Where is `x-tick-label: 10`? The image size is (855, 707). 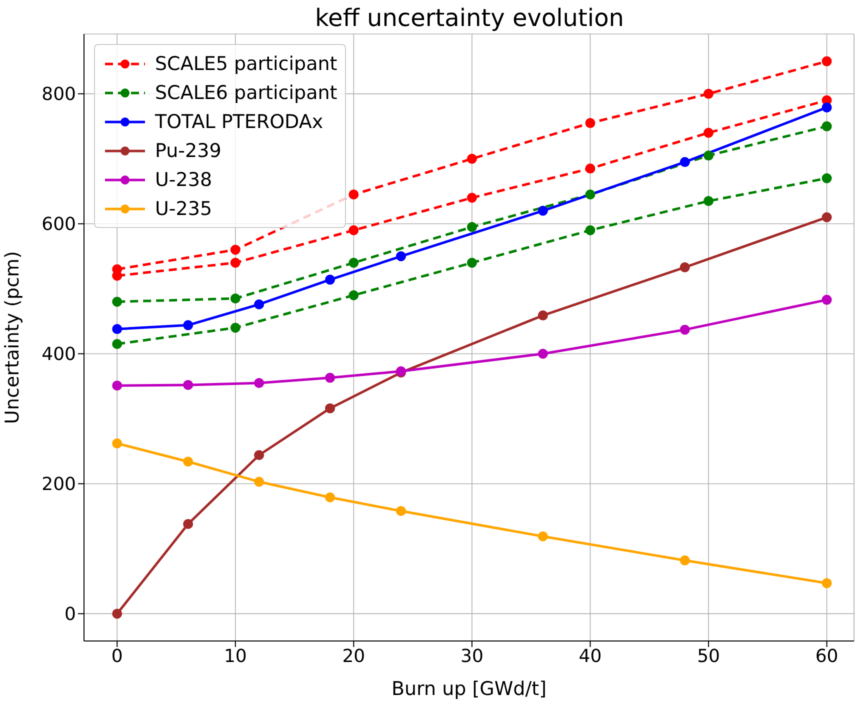 x-tick-label: 10 is located at coordinates (235, 656).